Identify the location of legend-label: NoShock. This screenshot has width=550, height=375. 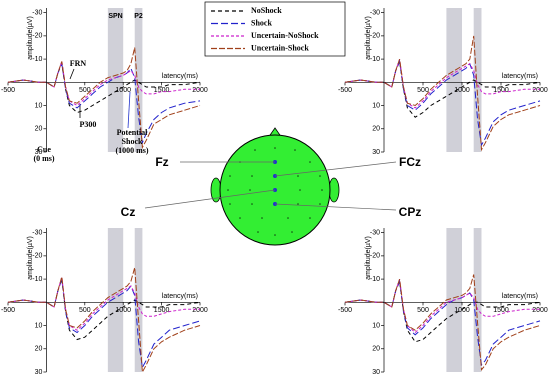
(266, 10).